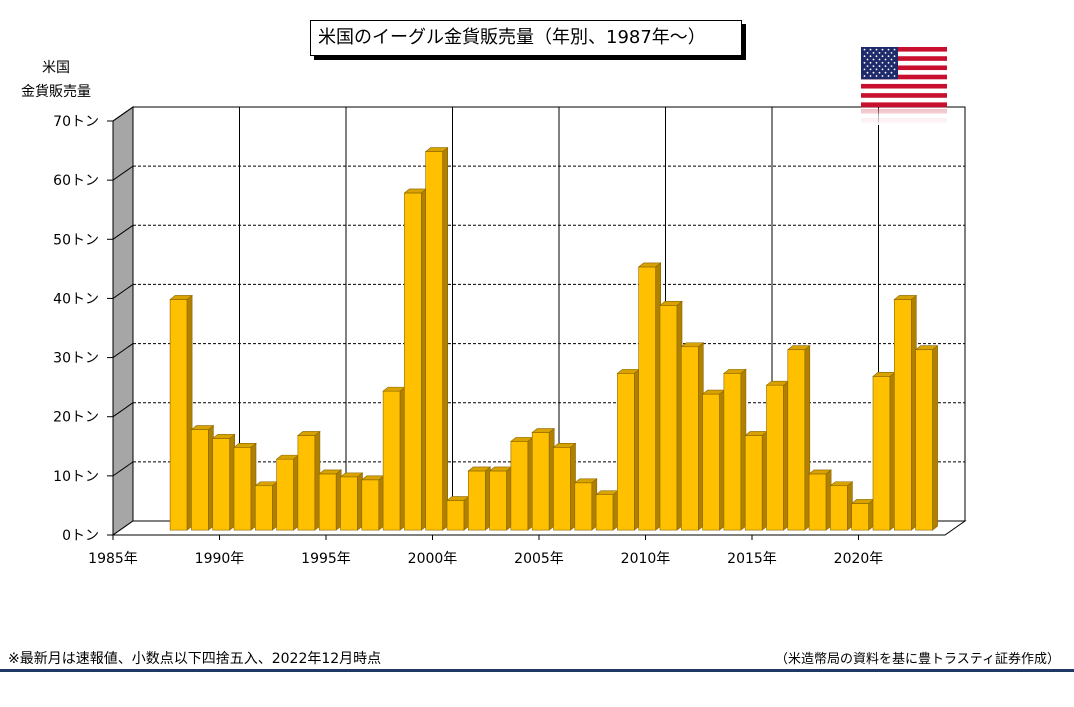 The width and height of the screenshot is (1074, 707). What do you see at coordinates (76, 477) in the screenshot?
I see `y-tick-label: 10トン` at bounding box center [76, 477].